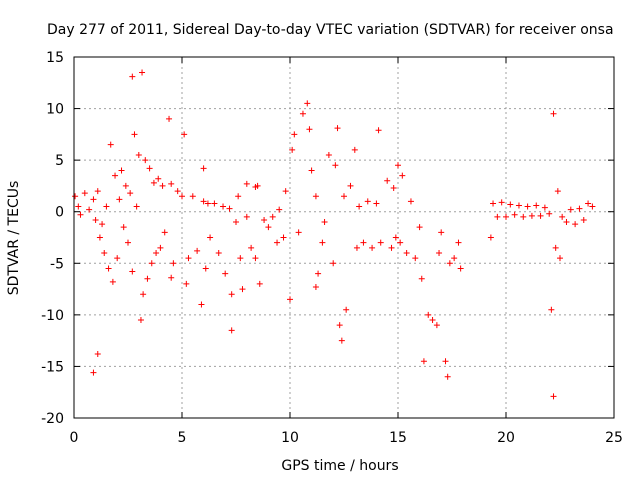 The image size is (640, 480). I want to click on x-tick-label: 5, so click(182, 438).